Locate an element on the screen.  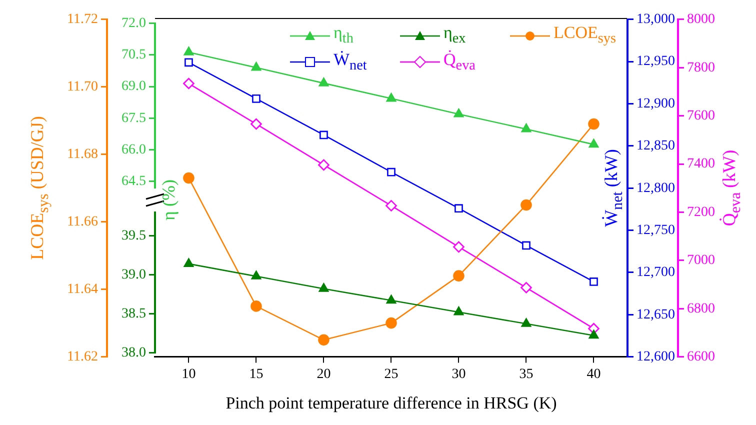
x-axis-title: Pinch point temperature difference in HRSG (K) is located at coordinates (391, 402).